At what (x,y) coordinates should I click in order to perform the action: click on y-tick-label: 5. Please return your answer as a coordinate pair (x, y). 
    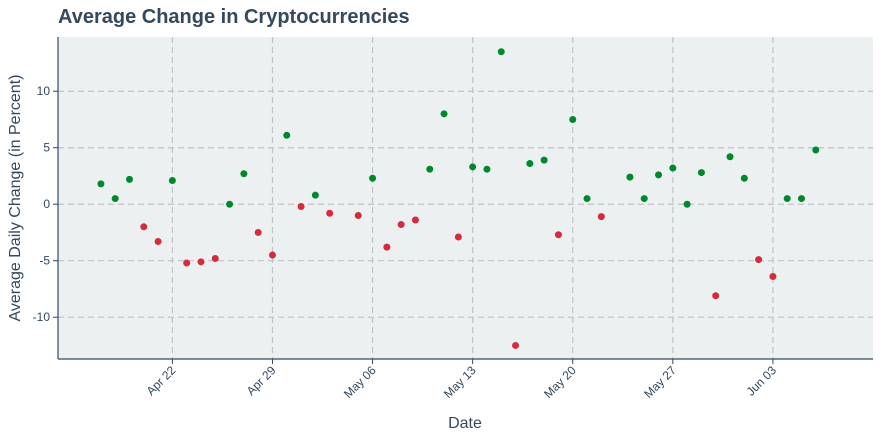
    Looking at the image, I should click on (46, 148).